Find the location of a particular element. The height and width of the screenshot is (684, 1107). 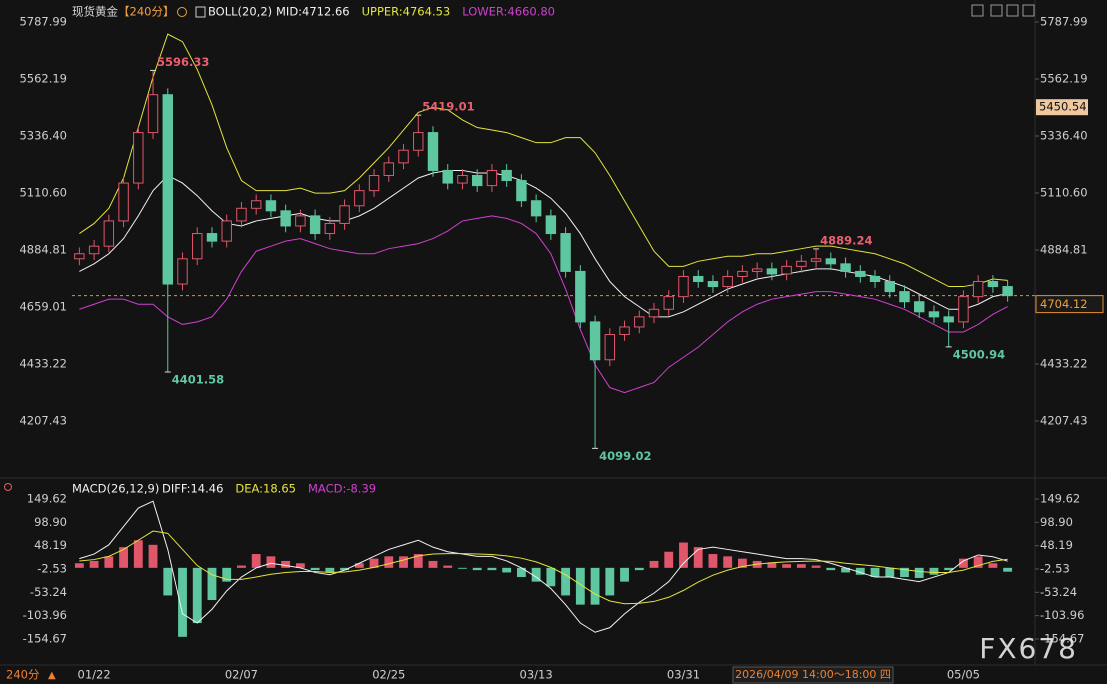

x-tick-label: 03/31 is located at coordinates (683, 675).